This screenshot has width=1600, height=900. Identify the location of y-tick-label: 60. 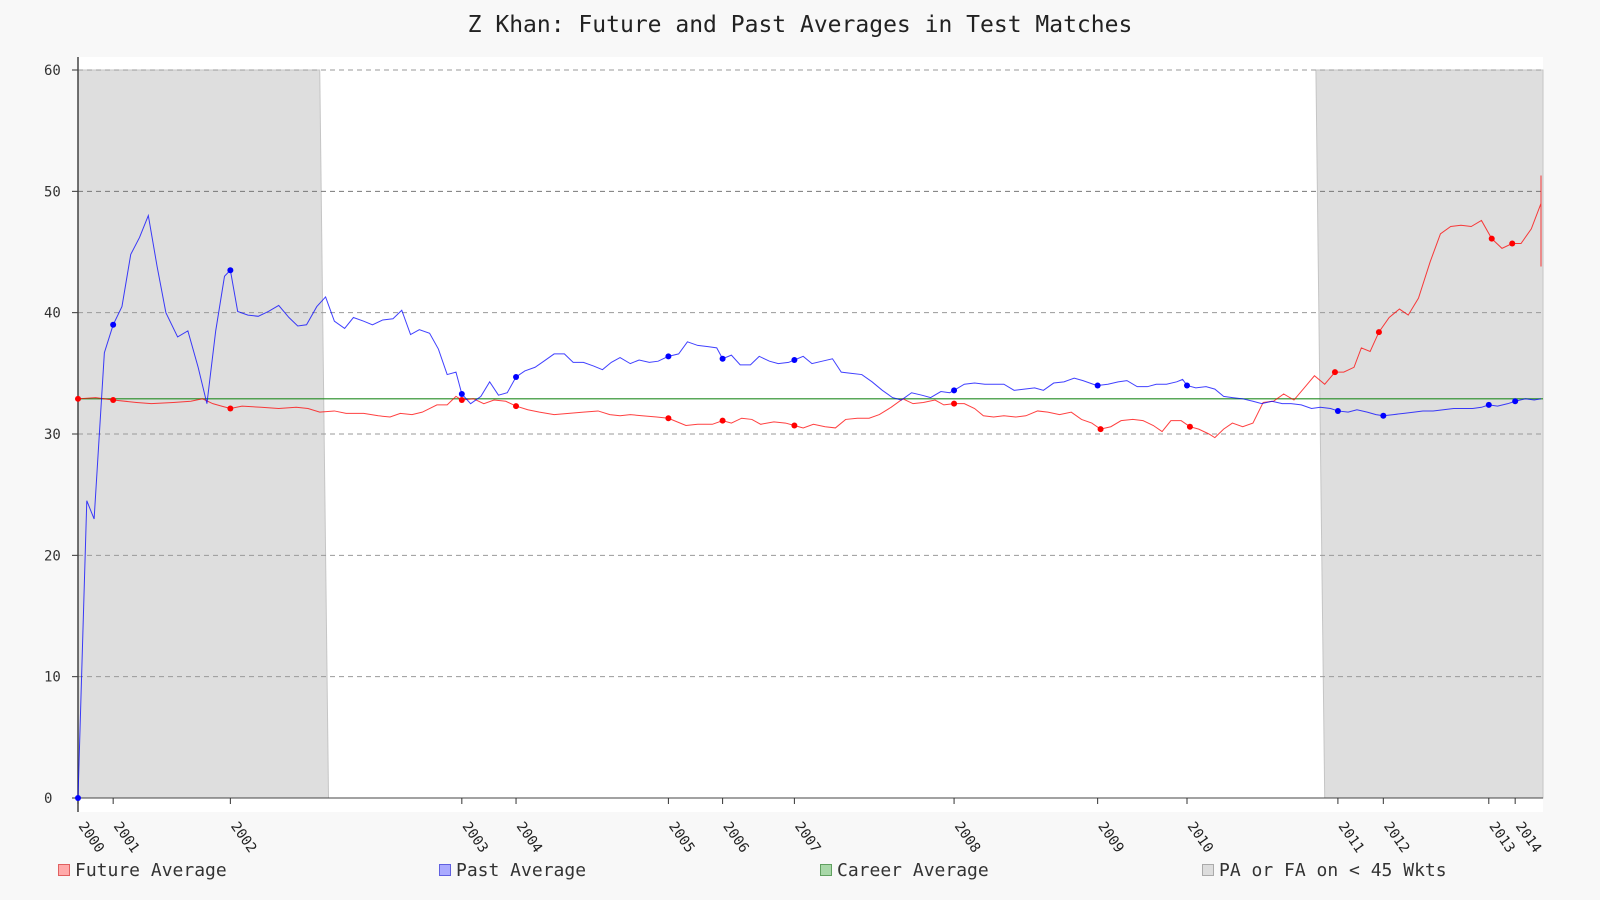
(52, 71).